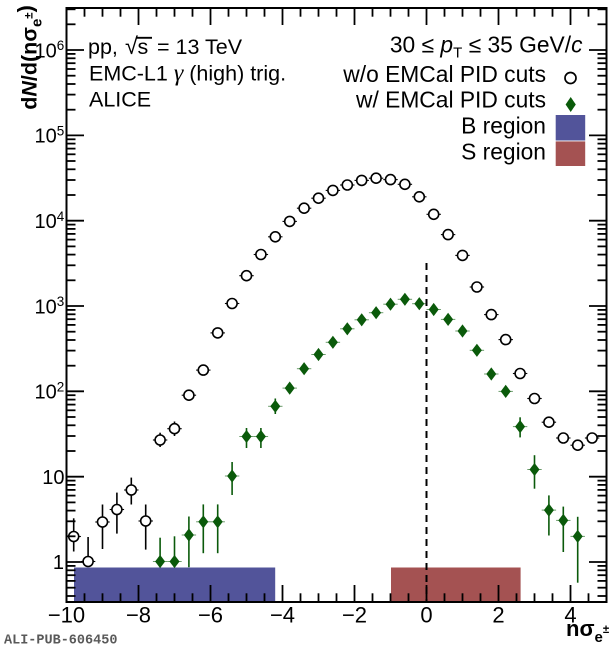 This screenshot has width=615, height=655. What do you see at coordinates (187, 74) in the screenshot?
I see `svg-text: EMC-L1 γ (high) trig.` at bounding box center [187, 74].